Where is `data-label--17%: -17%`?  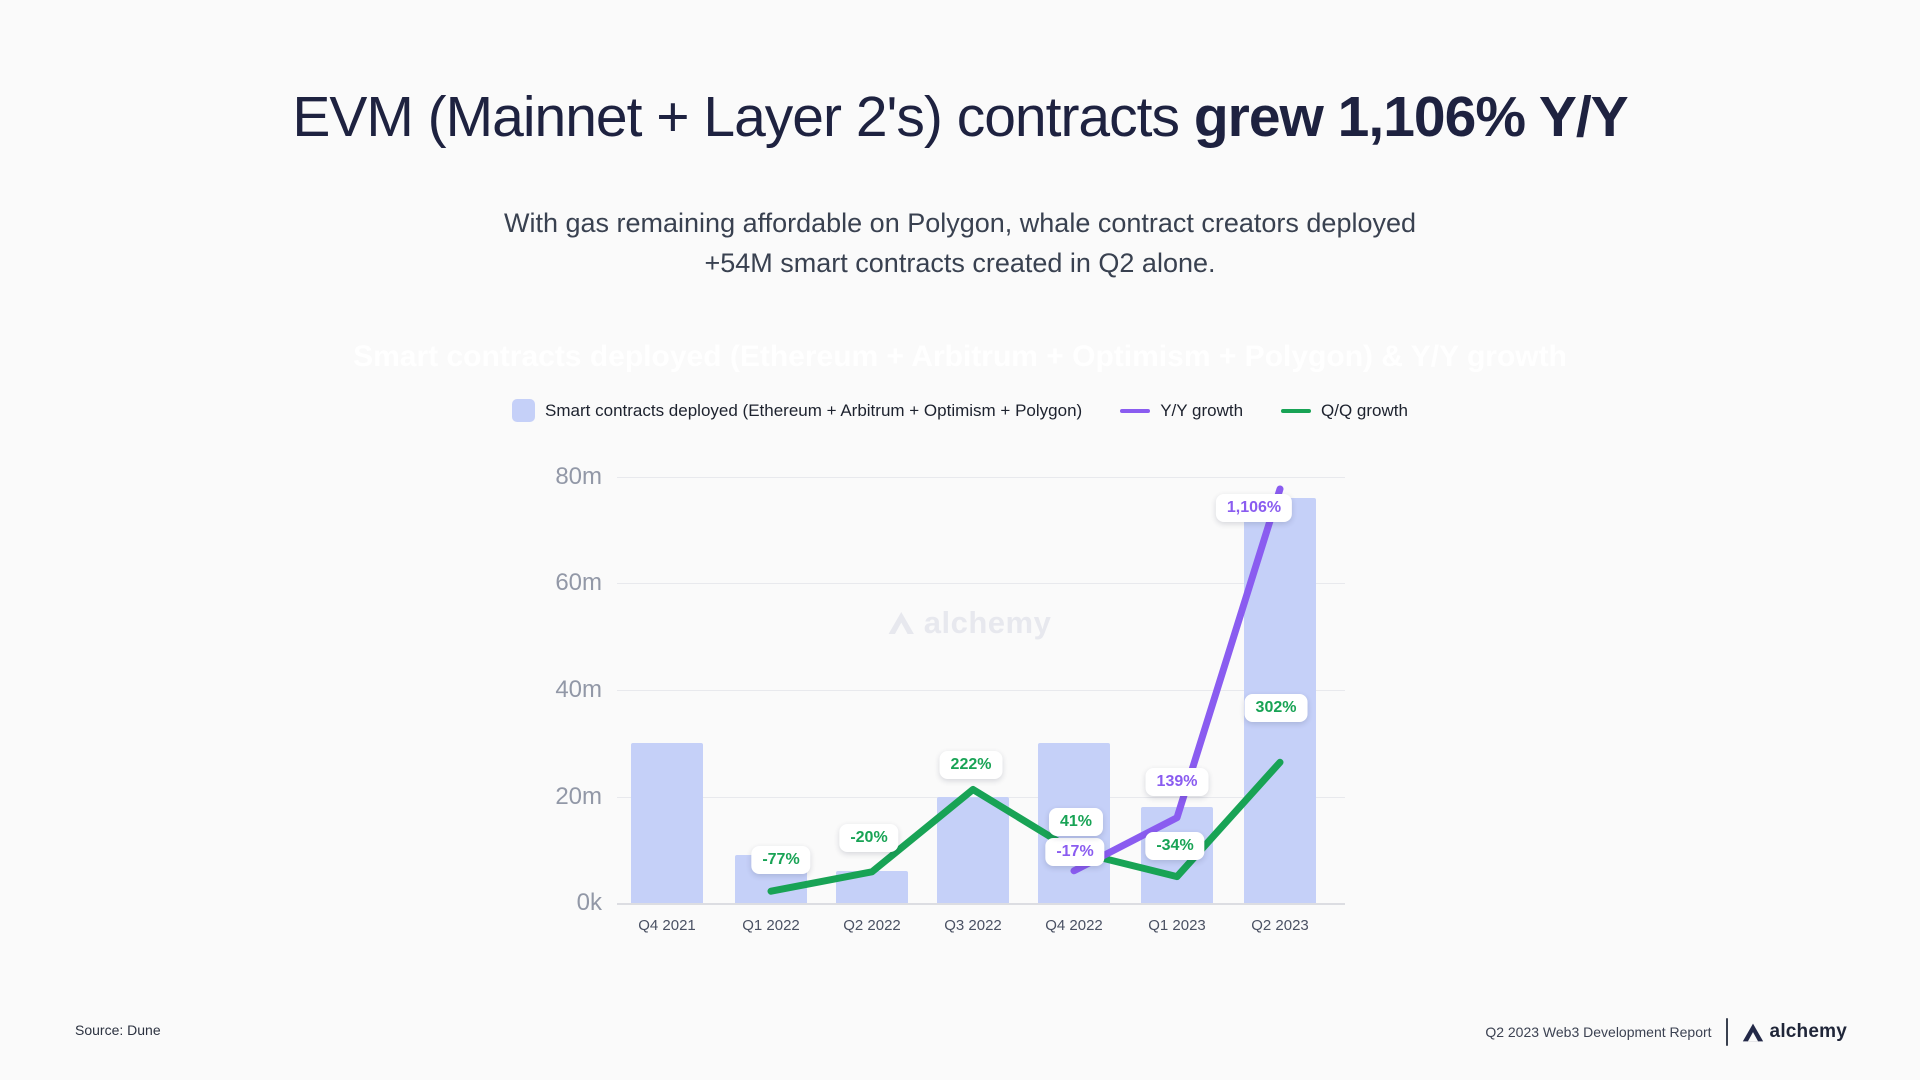
data-label--17%: -17% is located at coordinates (1075, 851).